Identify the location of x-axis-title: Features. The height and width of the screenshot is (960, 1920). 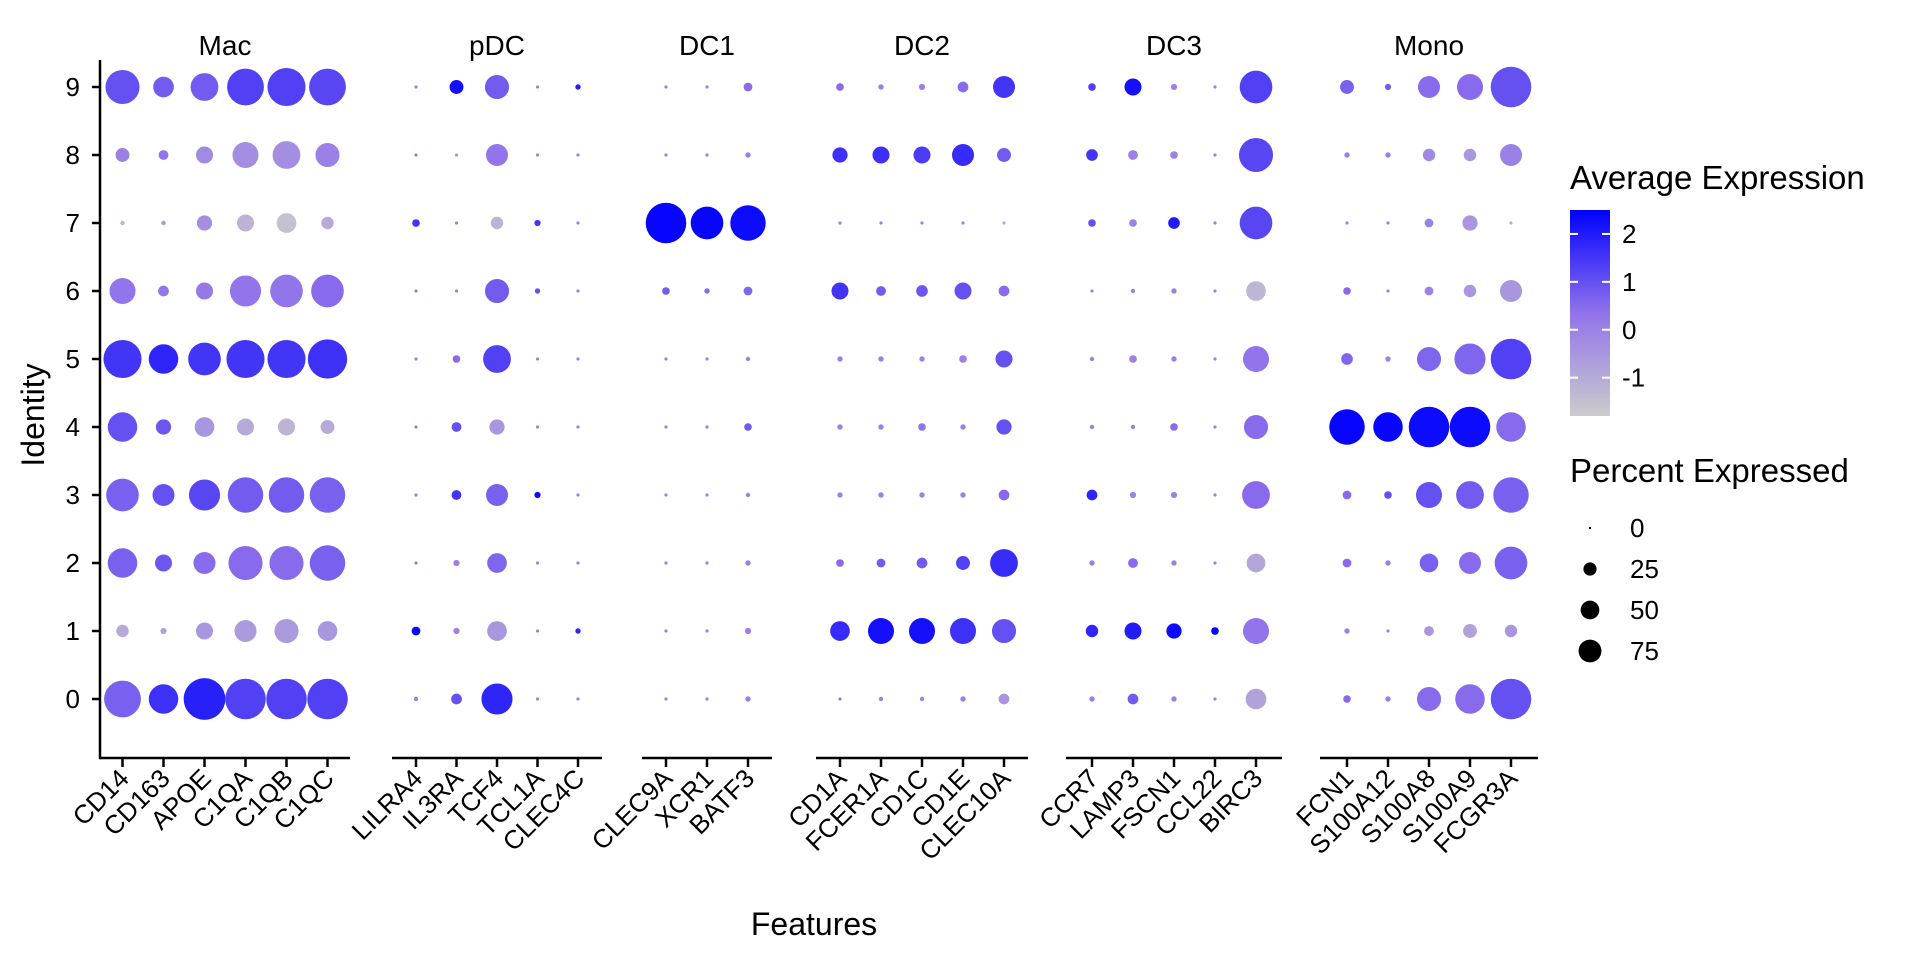
(814, 924).